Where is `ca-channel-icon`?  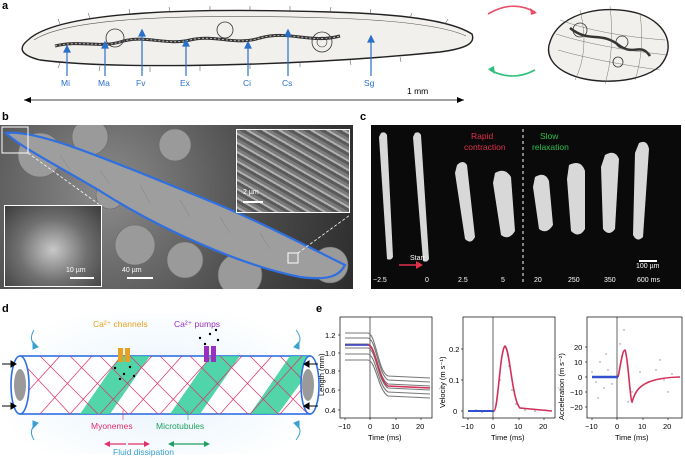
ca-channel-icon is located at coordinates (124, 355).